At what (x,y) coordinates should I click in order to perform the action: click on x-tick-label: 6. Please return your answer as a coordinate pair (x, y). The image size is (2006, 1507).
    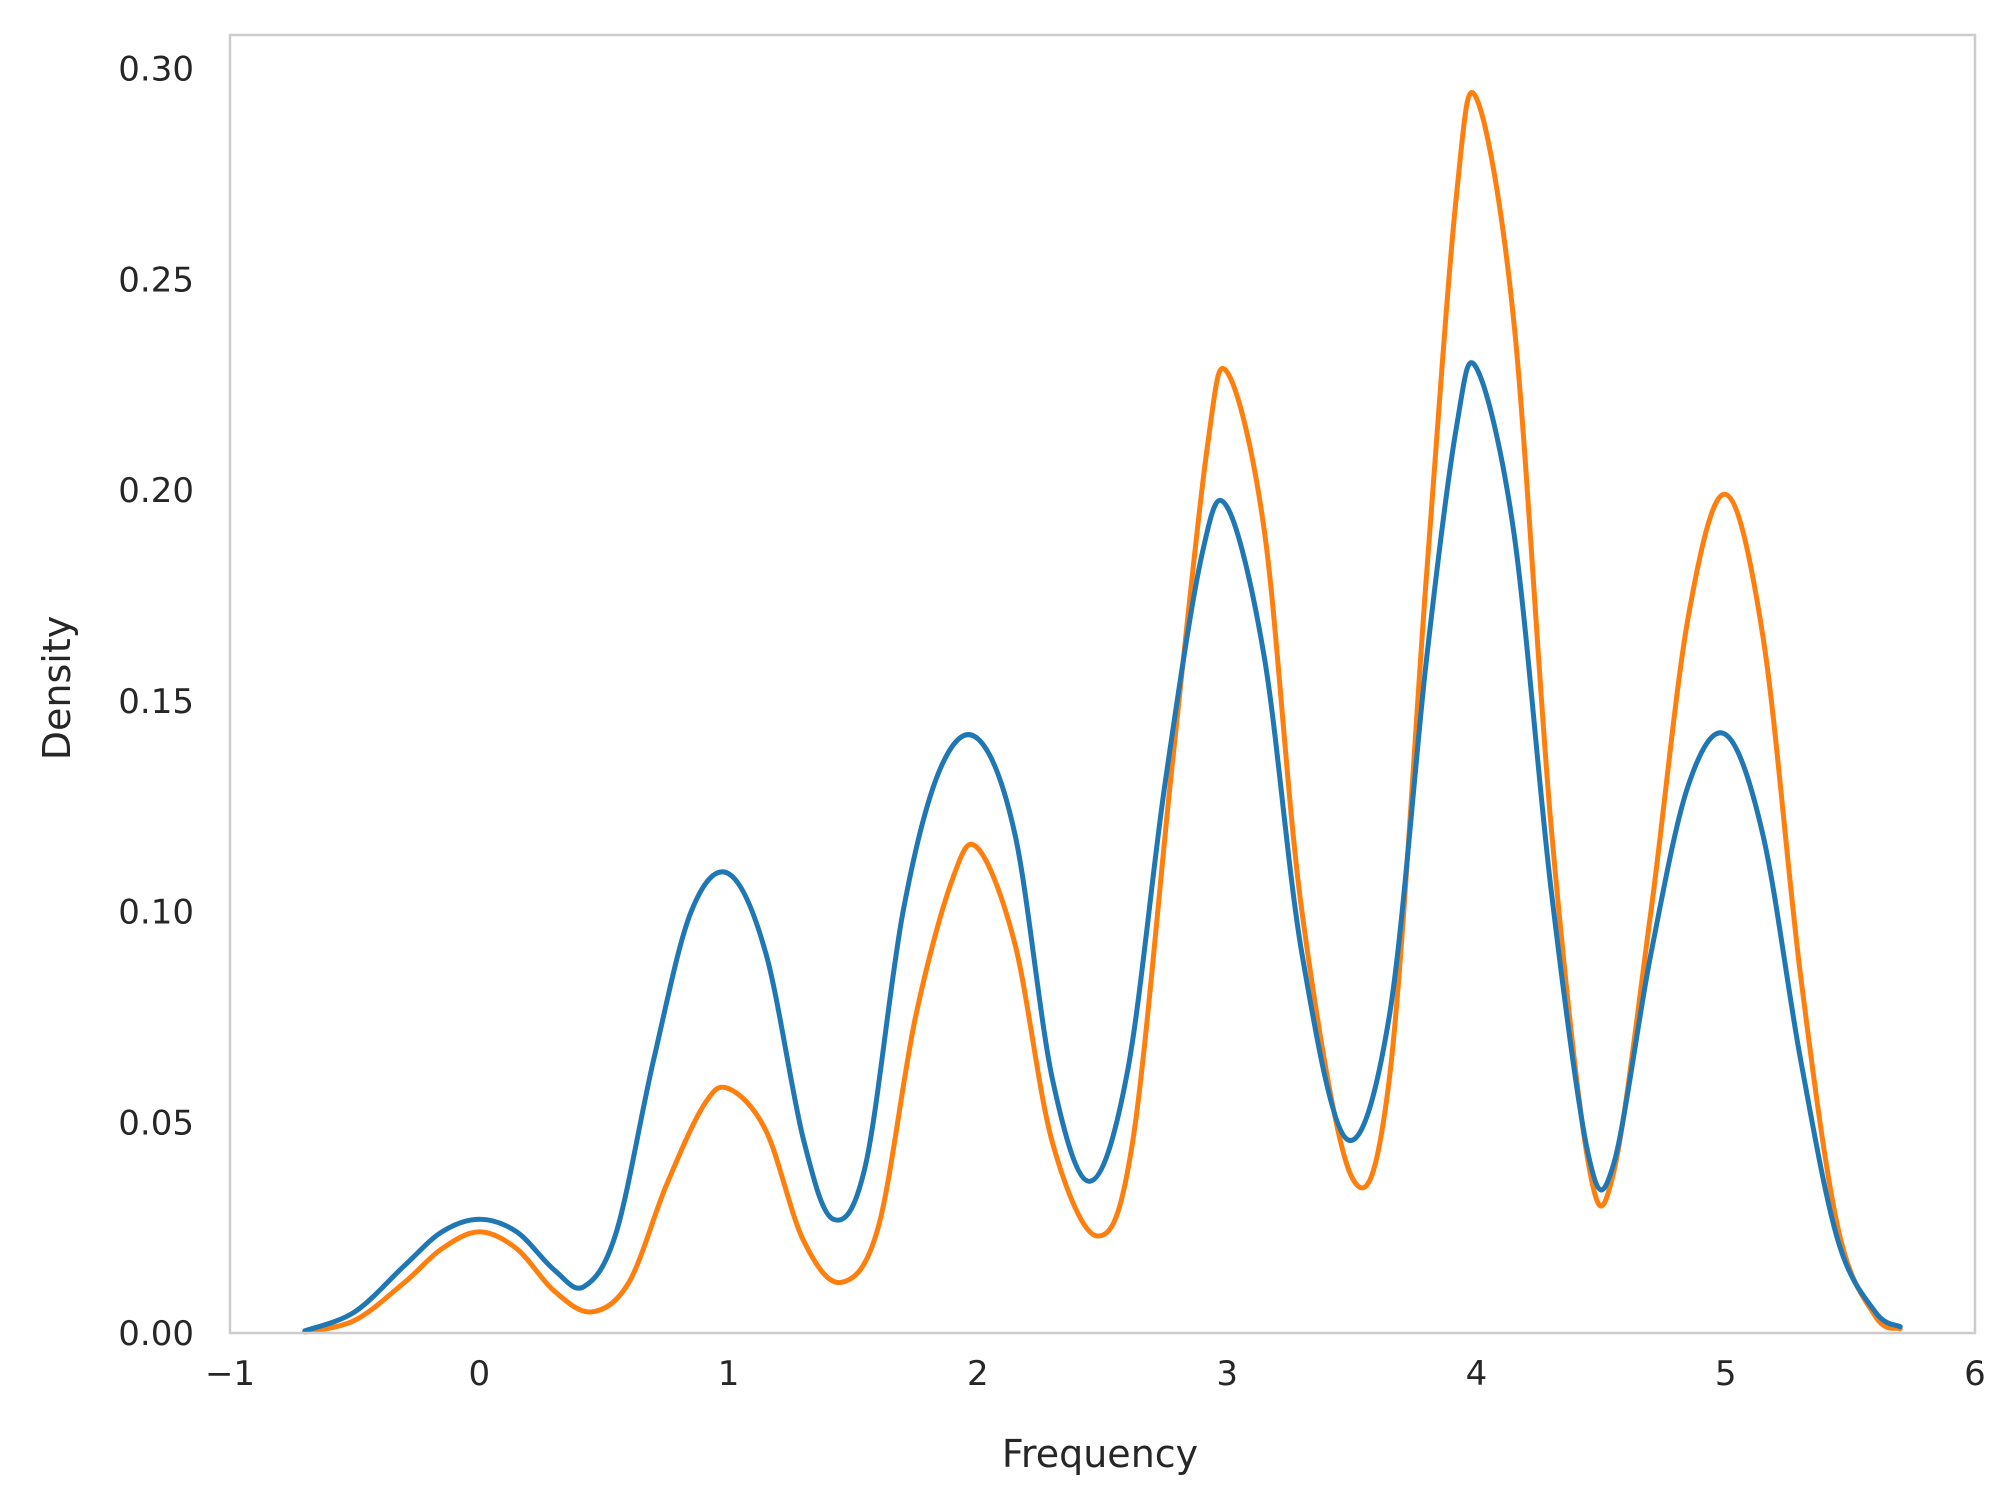
    Looking at the image, I should click on (1975, 1374).